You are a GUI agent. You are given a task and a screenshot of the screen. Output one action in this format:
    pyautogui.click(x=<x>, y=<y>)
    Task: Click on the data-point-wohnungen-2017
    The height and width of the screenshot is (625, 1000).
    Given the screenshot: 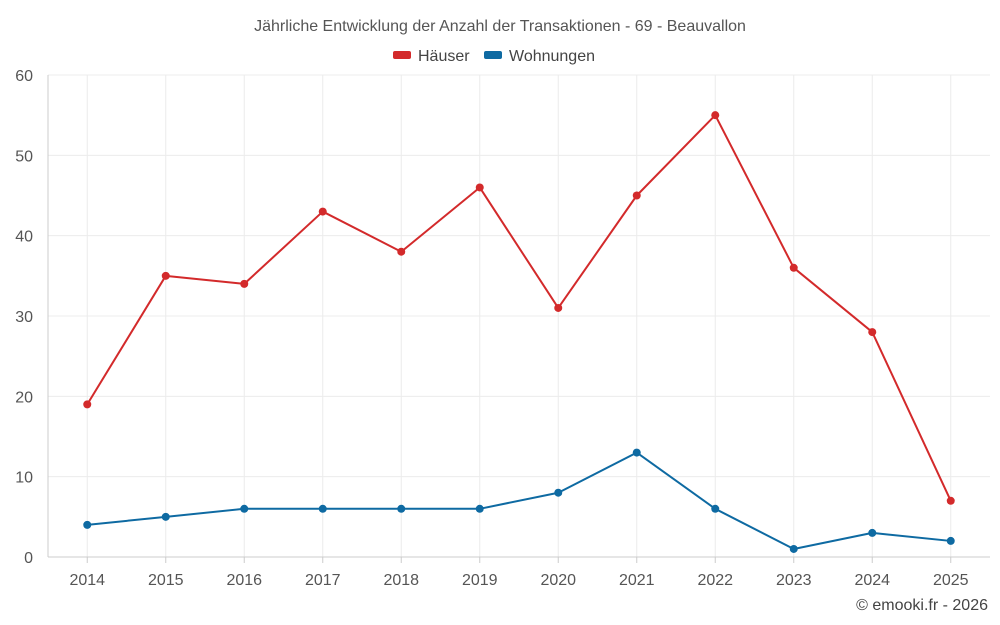 What is the action you would take?
    pyautogui.click(x=322, y=508)
    